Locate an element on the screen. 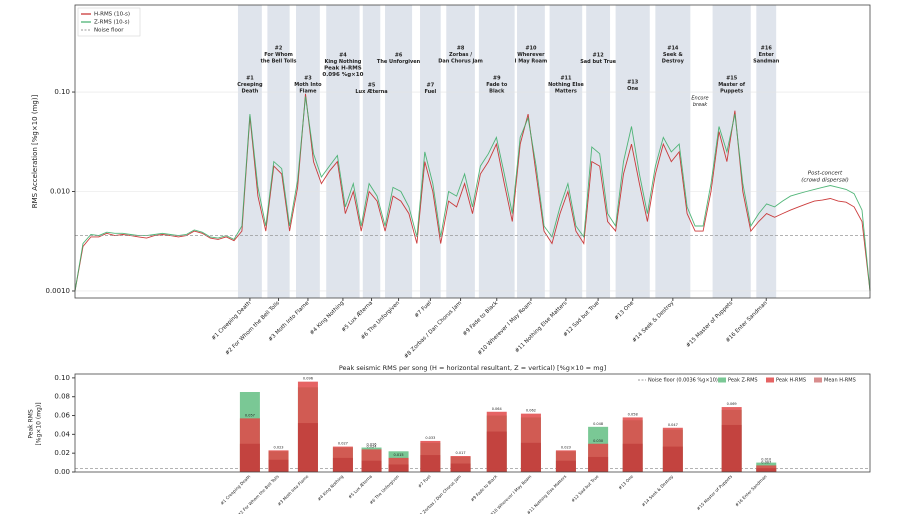  legend-label: Peak H-RMS is located at coordinates (791, 381).